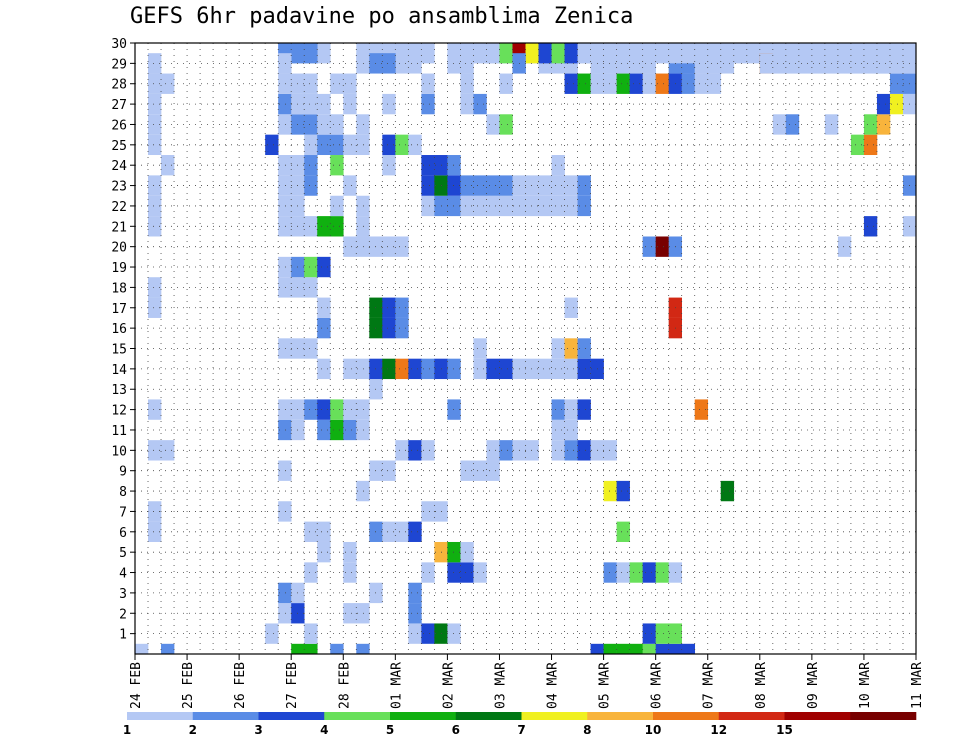 The height and width of the screenshot is (742, 960). Describe the element at coordinates (119, 411) in the screenshot. I see `y-tick-label: 12` at that location.